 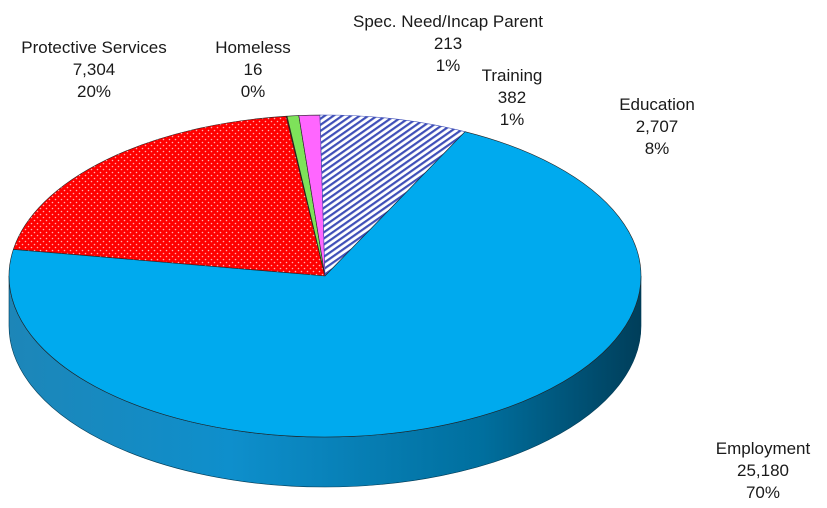 I want to click on slice-value: 7,304, so click(x=94, y=69).